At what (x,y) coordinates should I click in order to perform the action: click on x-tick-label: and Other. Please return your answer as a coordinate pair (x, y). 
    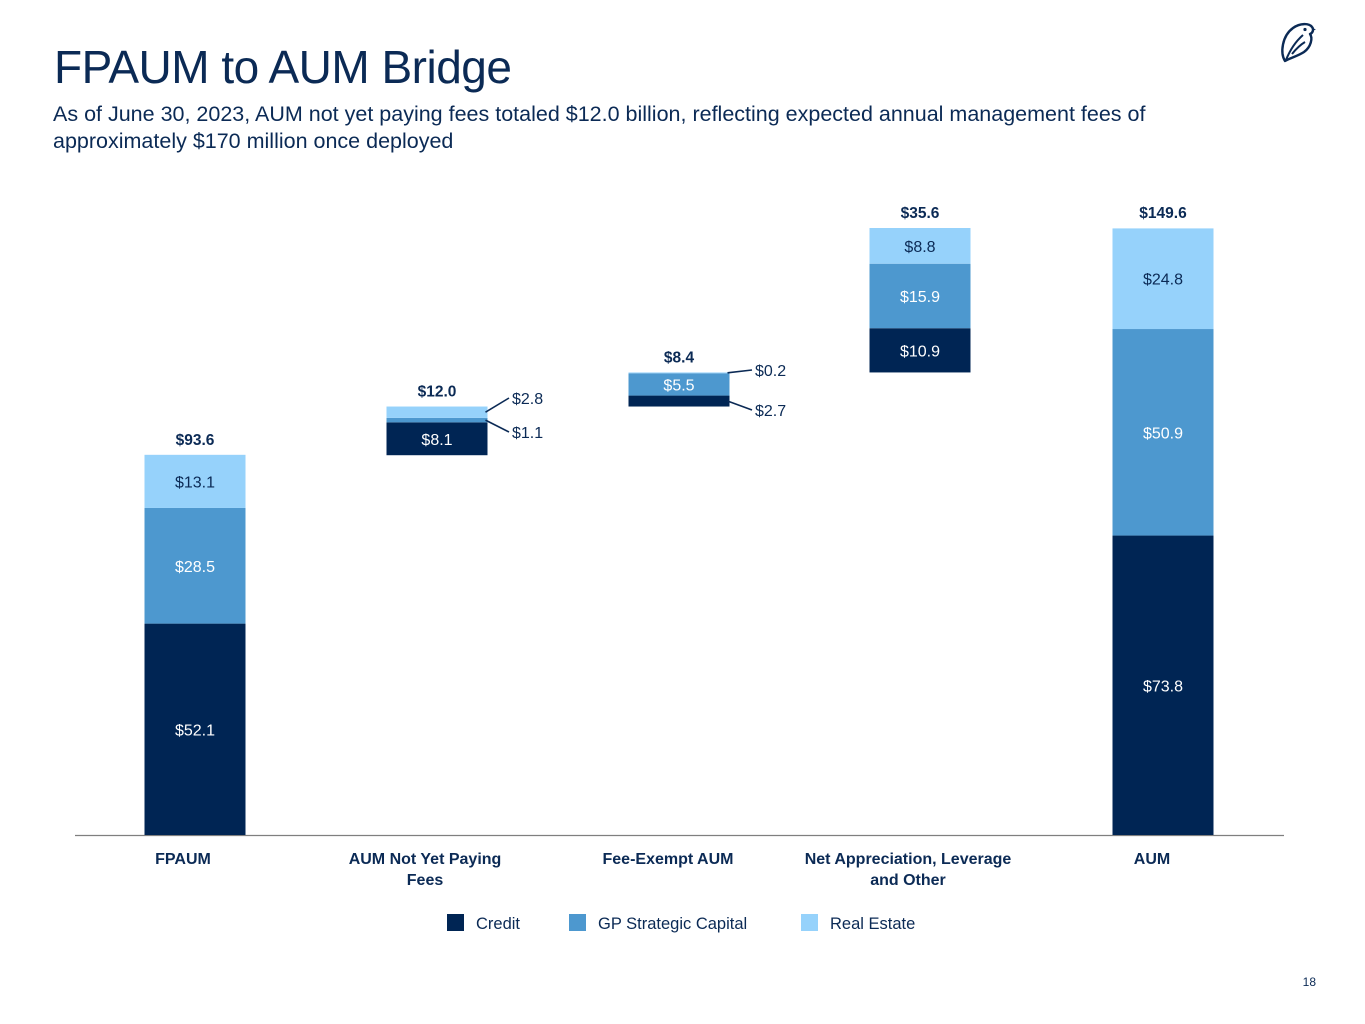
    Looking at the image, I should click on (908, 880).